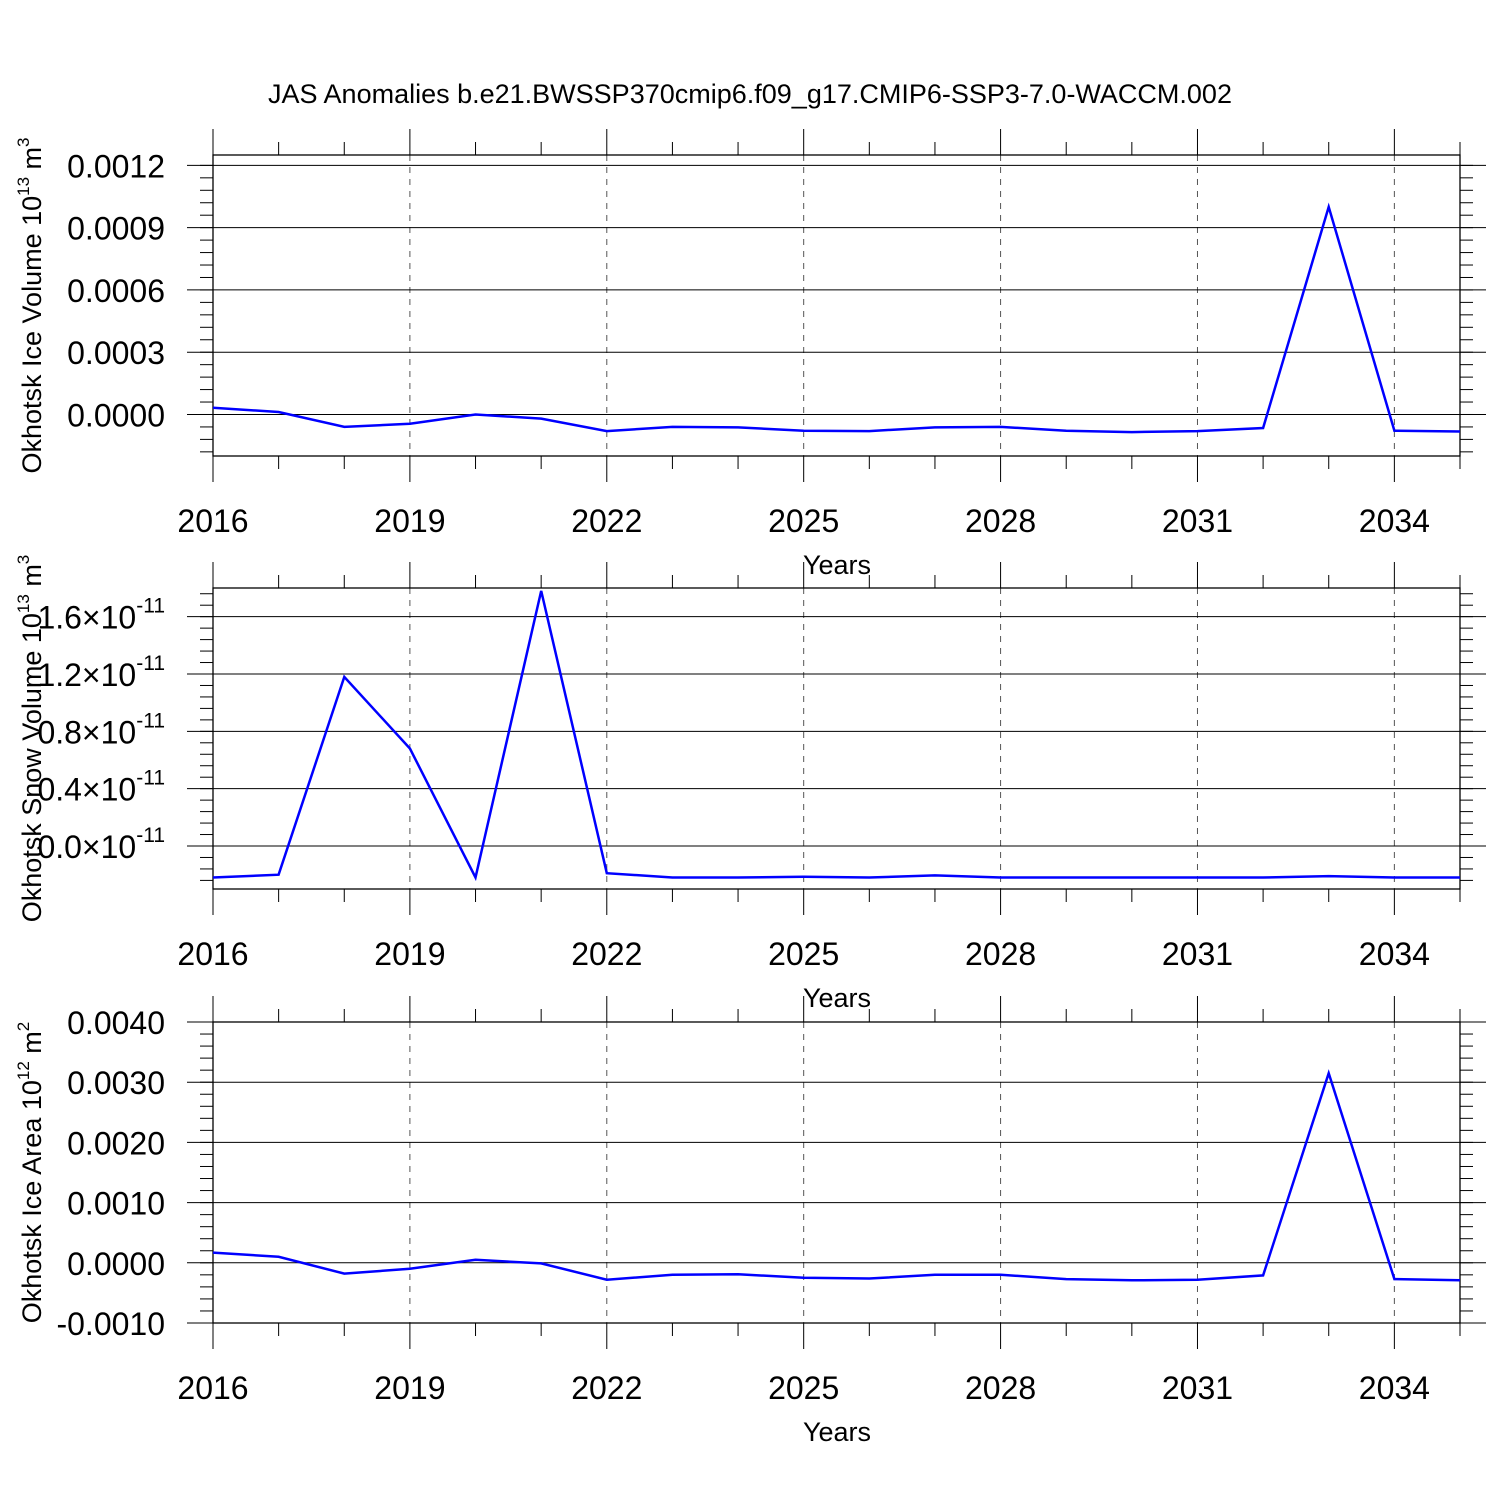 The width and height of the screenshot is (1500, 1505). I want to click on y-tick-label: 0.0010, so click(116, 1204).